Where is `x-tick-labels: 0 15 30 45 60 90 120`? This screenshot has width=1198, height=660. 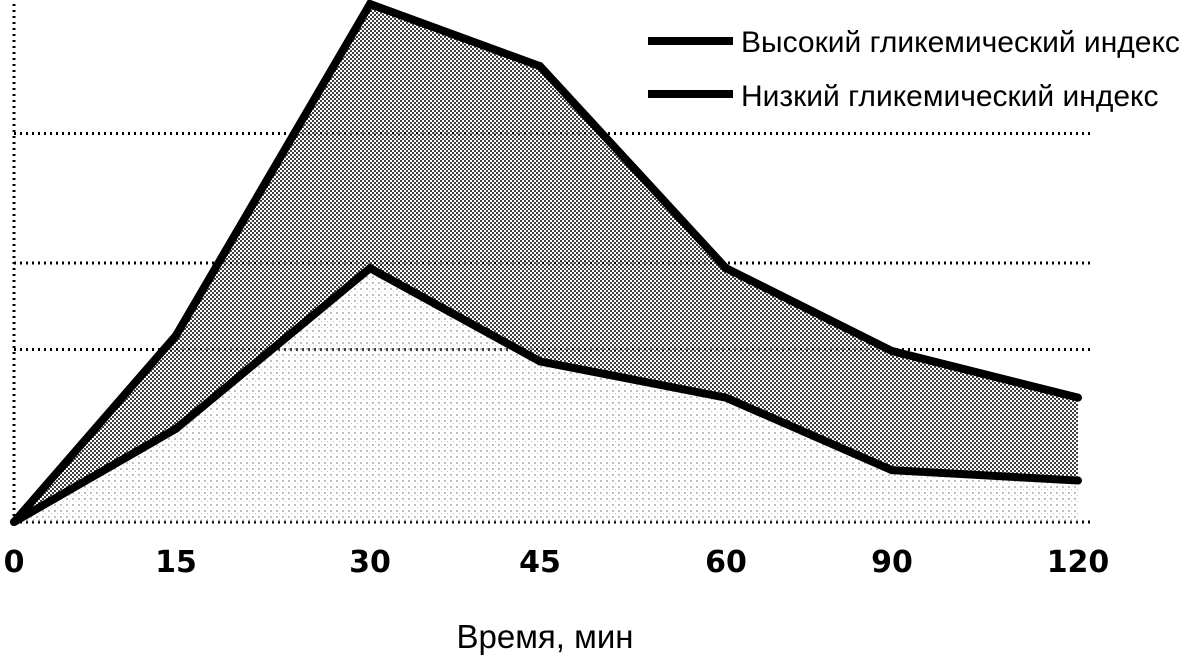 x-tick-labels: 0 15 30 45 60 90 120 is located at coordinates (557, 562).